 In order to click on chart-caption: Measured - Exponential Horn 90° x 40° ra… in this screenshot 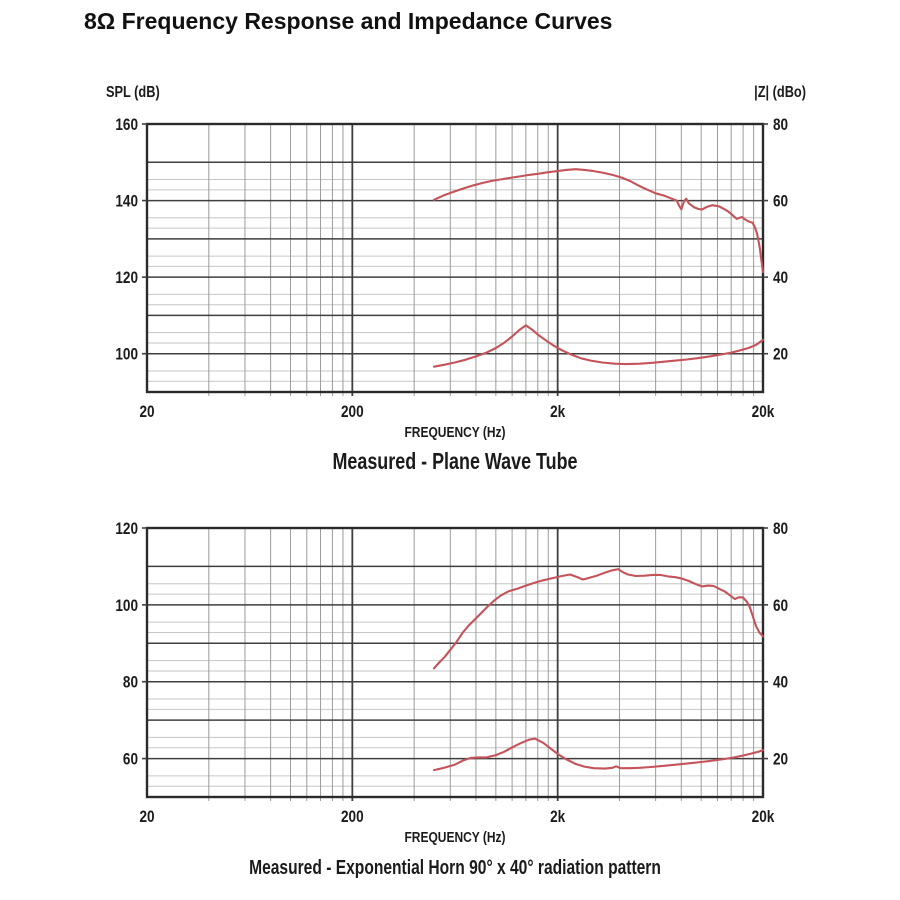, I will do `click(455, 867)`.